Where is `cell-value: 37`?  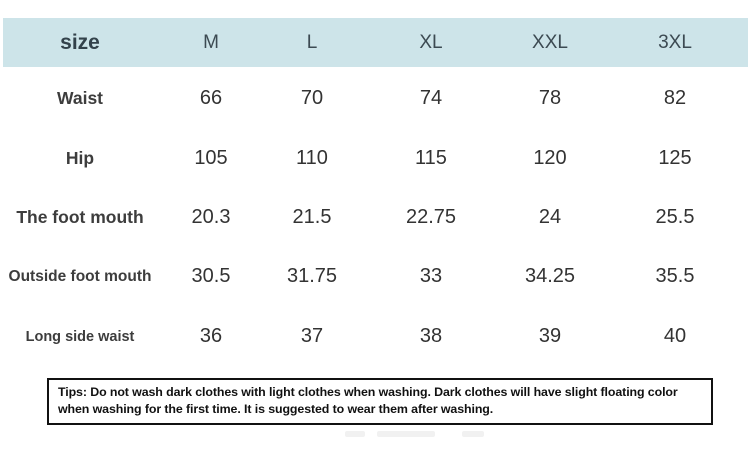 cell-value: 37 is located at coordinates (312, 336).